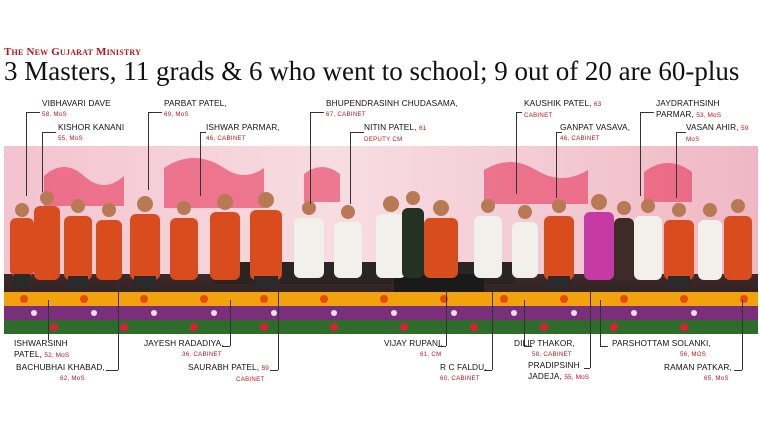 The height and width of the screenshot is (422, 759). I want to click on label-vijay-rupani: VIJAY RUPANI, 61, CM, so click(413, 348).